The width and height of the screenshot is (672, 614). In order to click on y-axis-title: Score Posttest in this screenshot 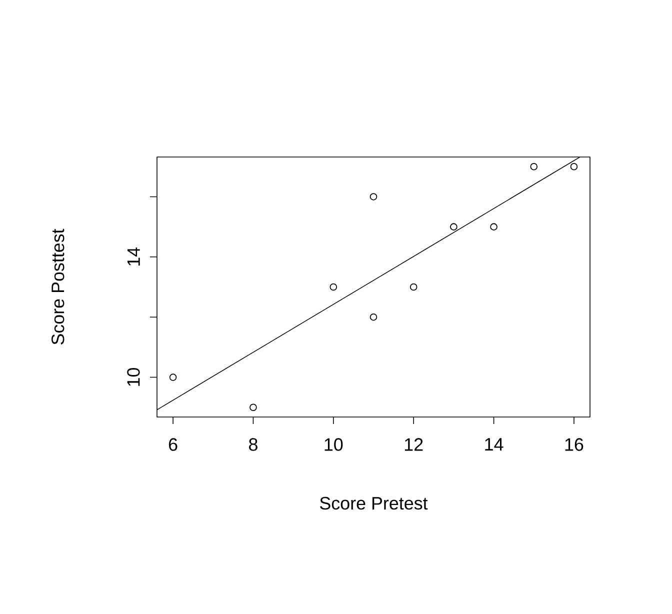, I will do `click(58, 286)`.